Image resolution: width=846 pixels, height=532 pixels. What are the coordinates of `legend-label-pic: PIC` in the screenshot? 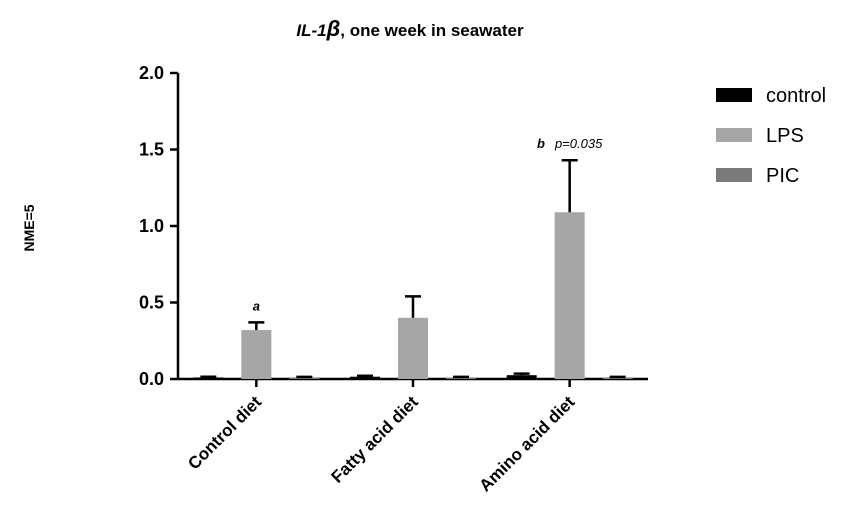 It's located at (782, 176).